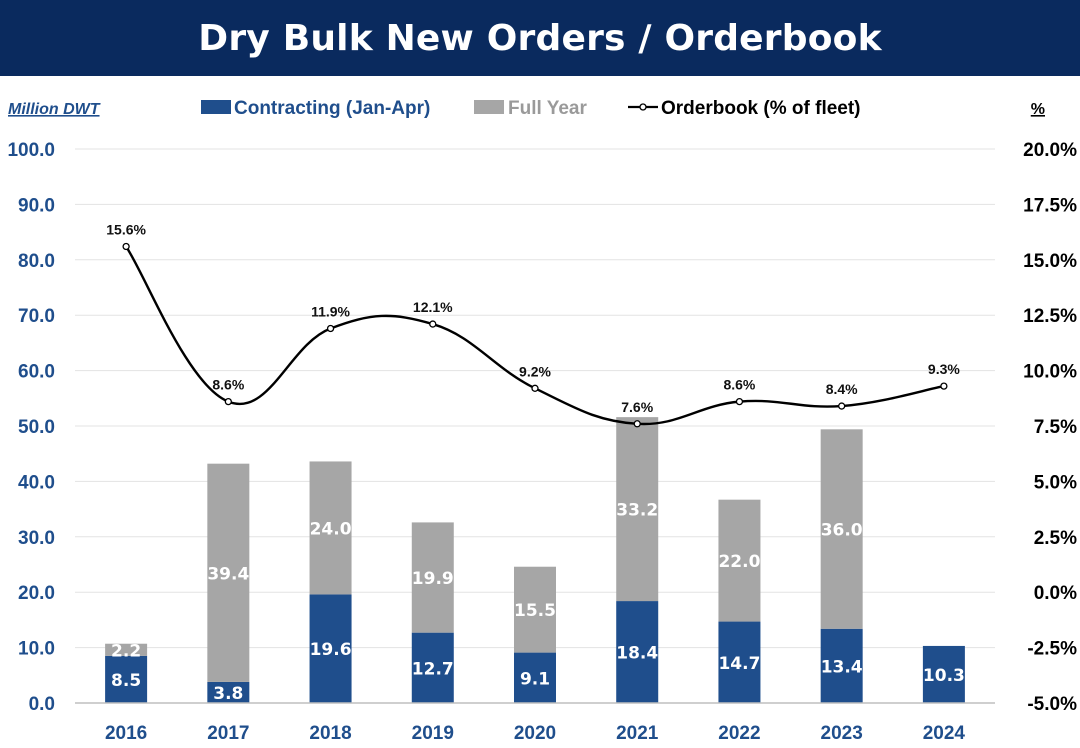 The image size is (1080, 748). I want to click on x-tick-label: 2016, so click(126, 733).